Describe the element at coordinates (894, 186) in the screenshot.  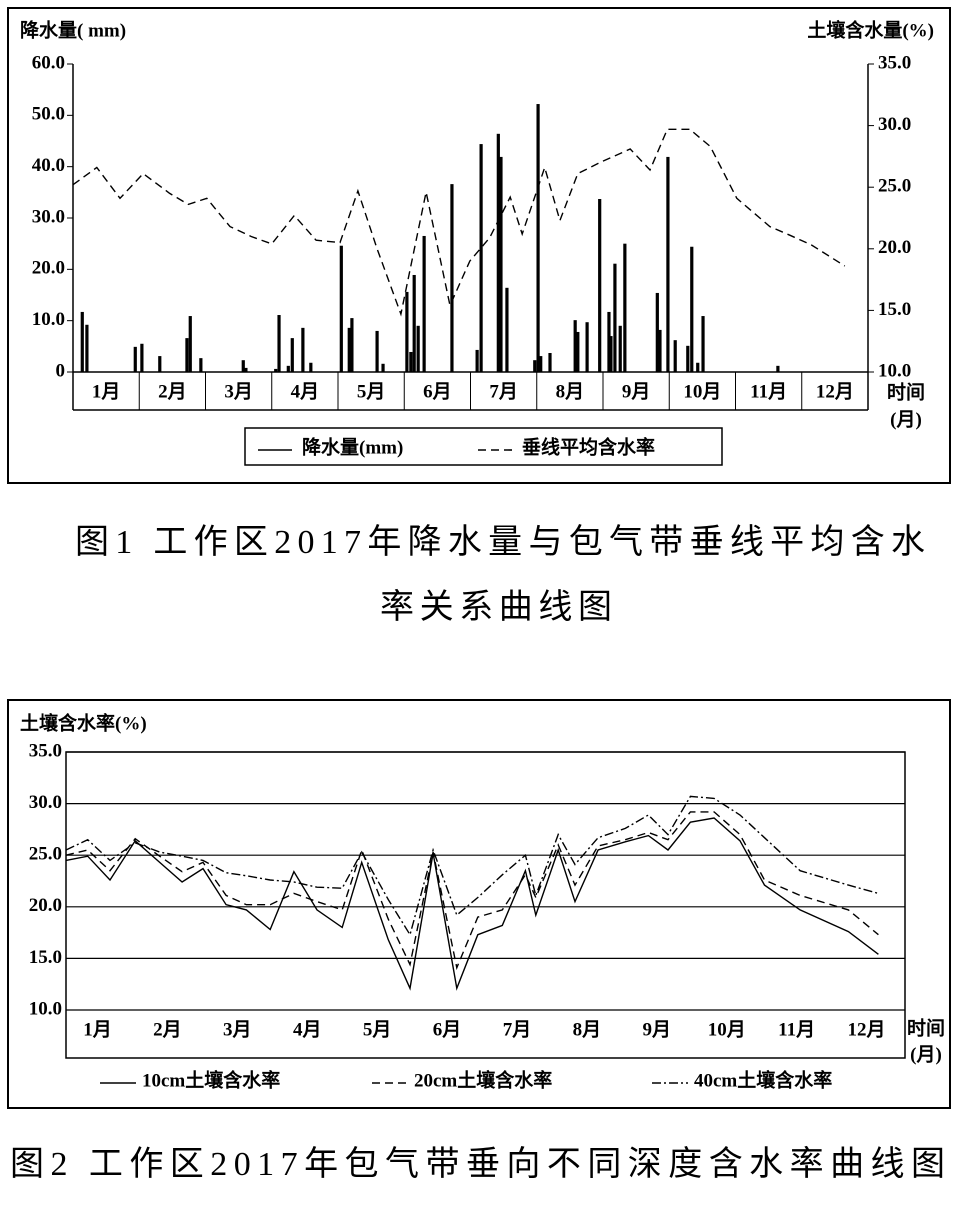
I see `y2-tick-label: 25.0` at that location.